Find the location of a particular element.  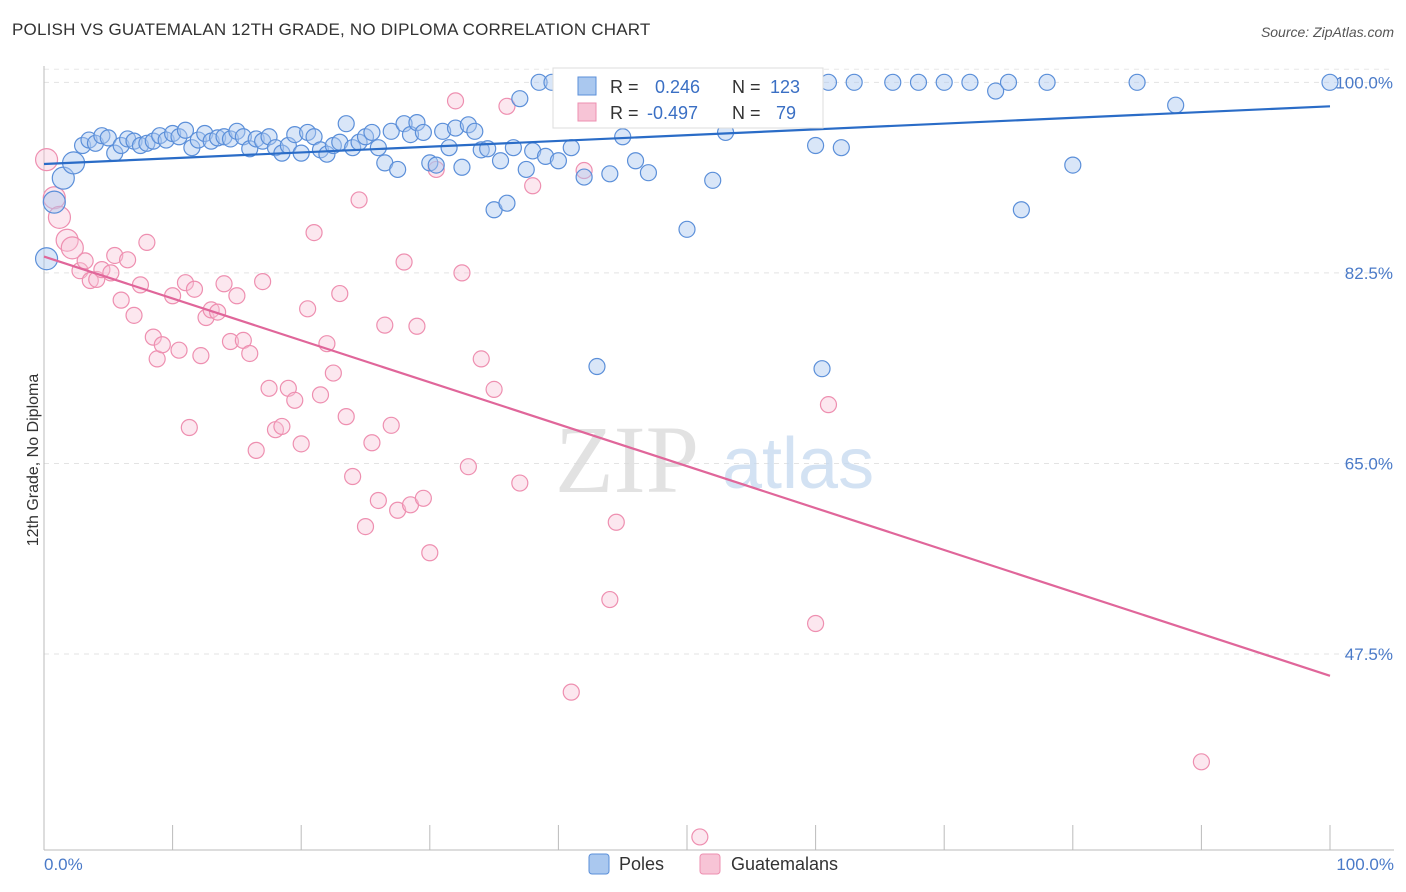

x-tick-label-0: 0.0% is located at coordinates (63, 864).